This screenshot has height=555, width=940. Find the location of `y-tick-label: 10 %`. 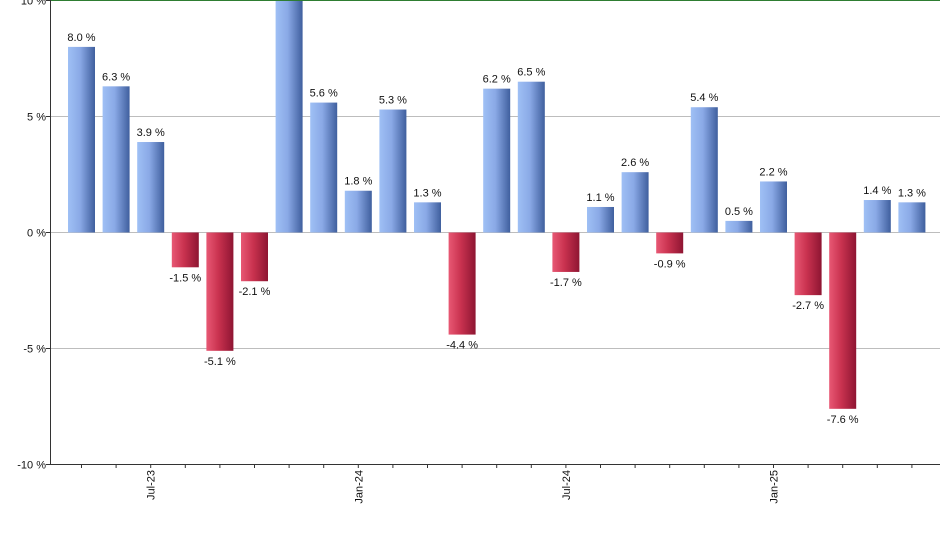

y-tick-label: 10 % is located at coordinates (33, 4).